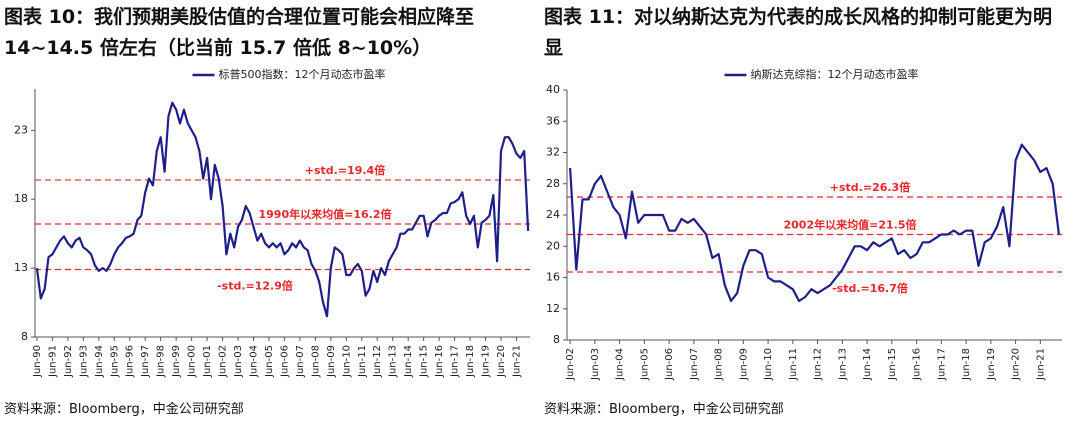 This screenshot has height=421, width=1080. I want to click on legend-label: 纳斯达克综指：12个月动态市盈率, so click(835, 74).